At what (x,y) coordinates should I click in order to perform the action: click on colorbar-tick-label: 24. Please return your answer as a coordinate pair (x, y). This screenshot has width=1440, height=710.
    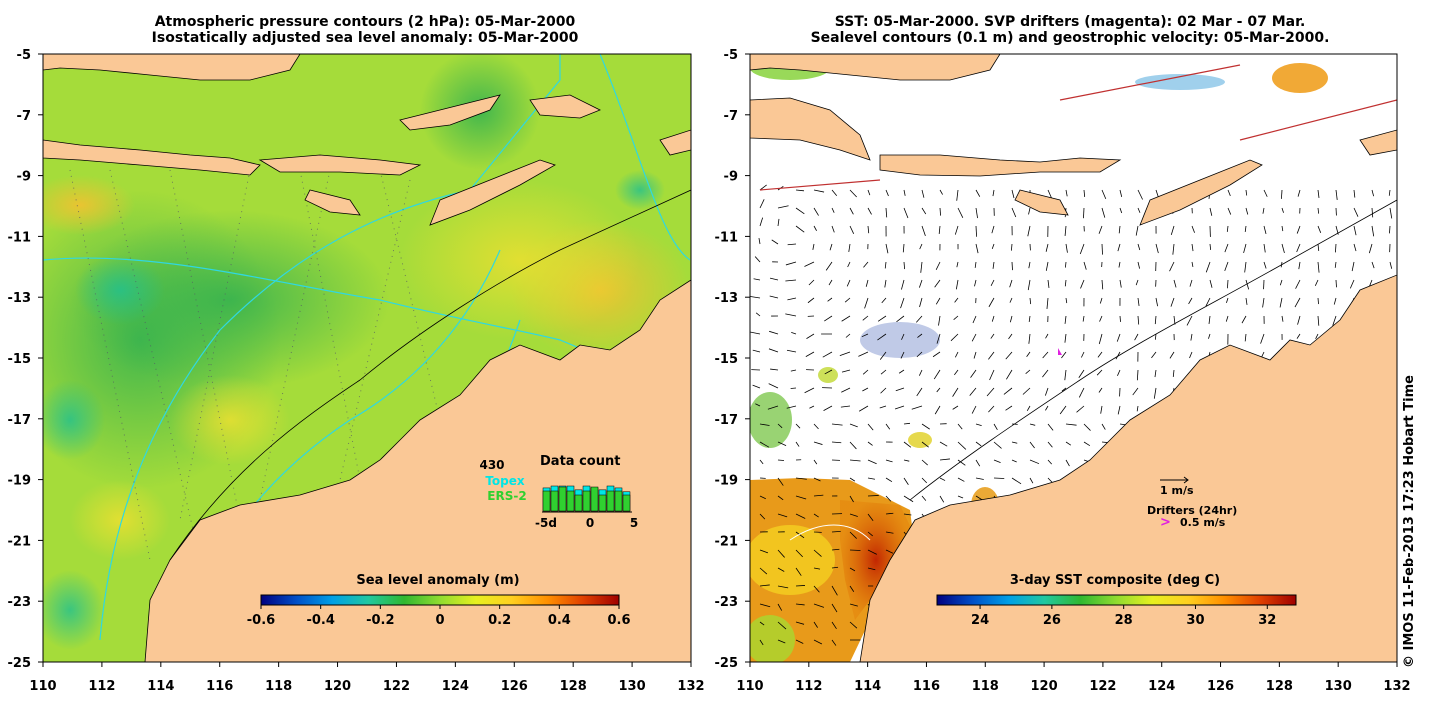
    Looking at the image, I should click on (980, 620).